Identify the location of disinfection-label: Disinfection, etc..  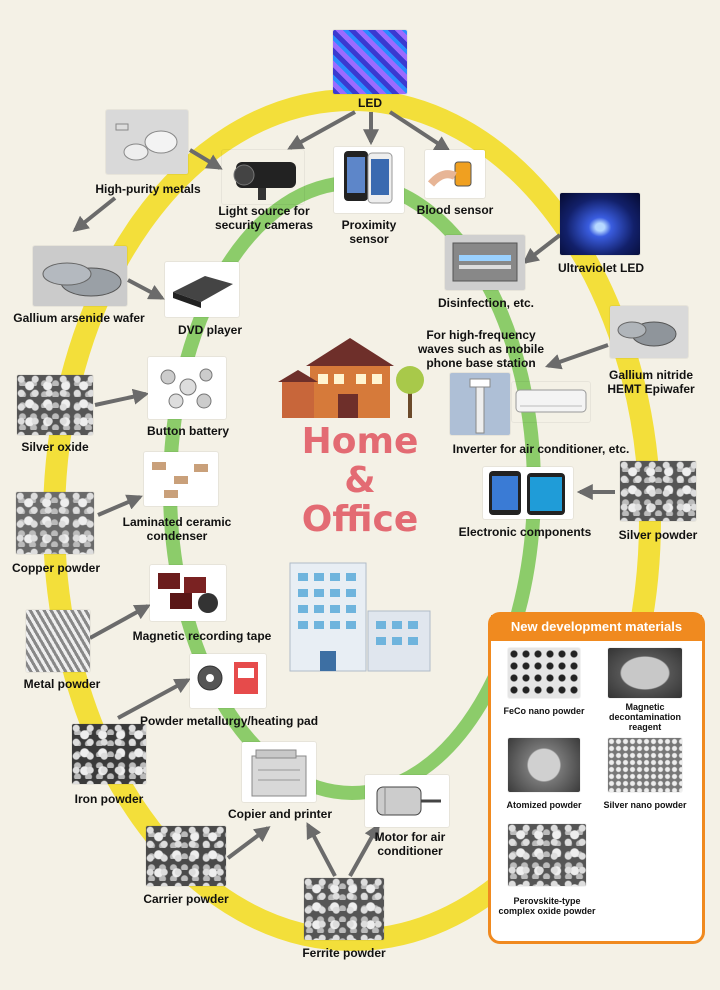
(486, 303).